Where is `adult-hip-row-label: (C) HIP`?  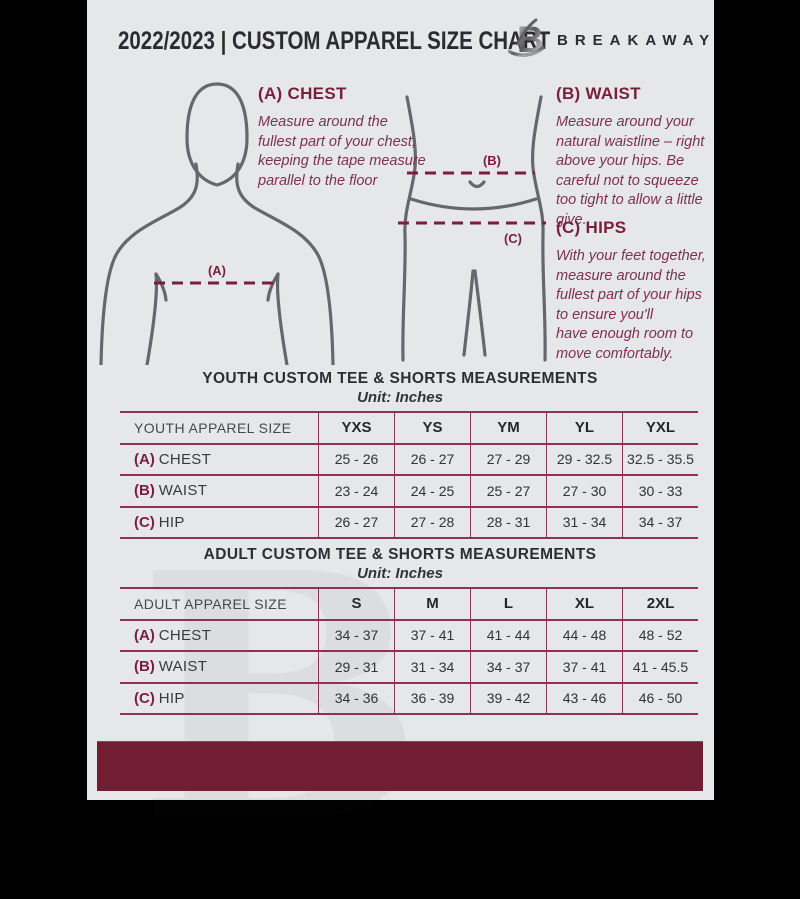
adult-hip-row-label: (C) HIP is located at coordinates (219, 698).